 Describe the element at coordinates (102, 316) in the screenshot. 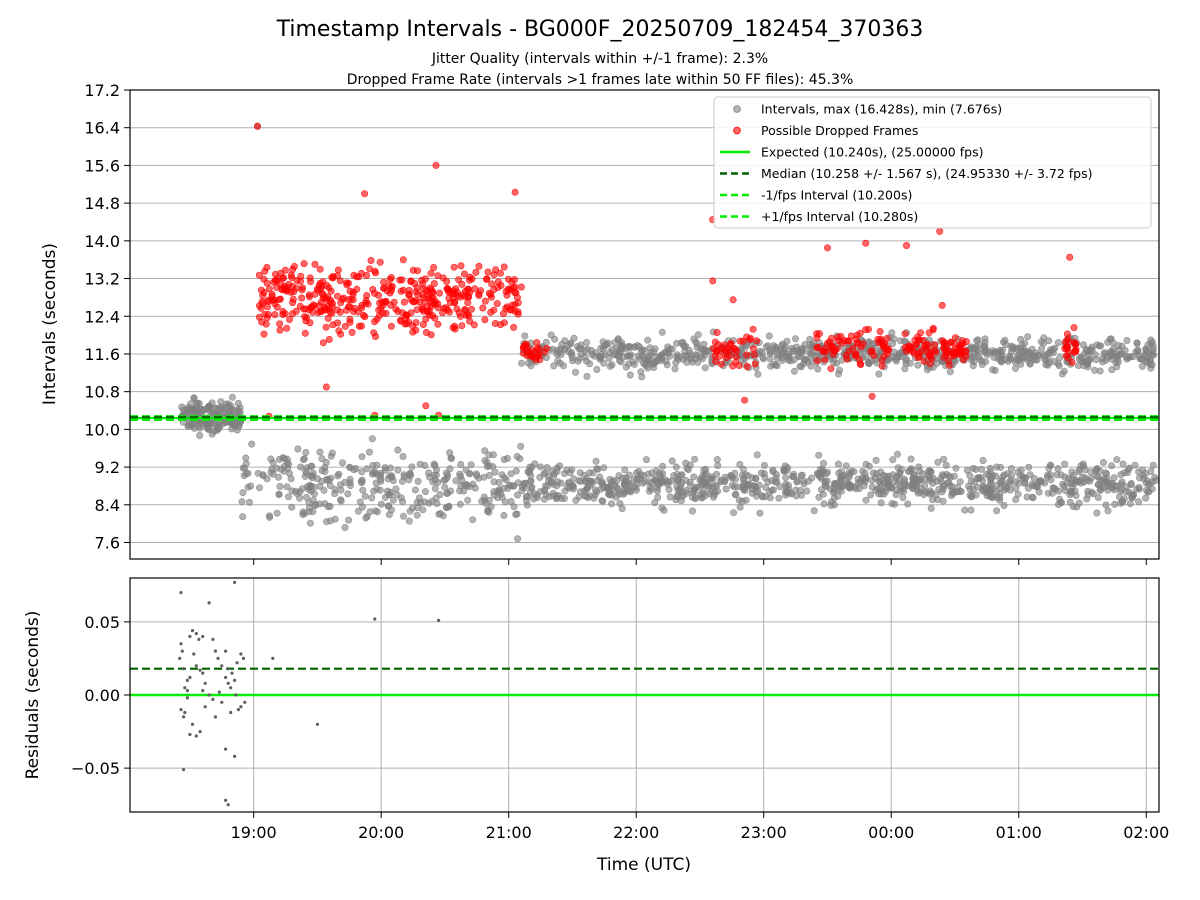

I see `intervals-y-tick-label: 12.4` at that location.